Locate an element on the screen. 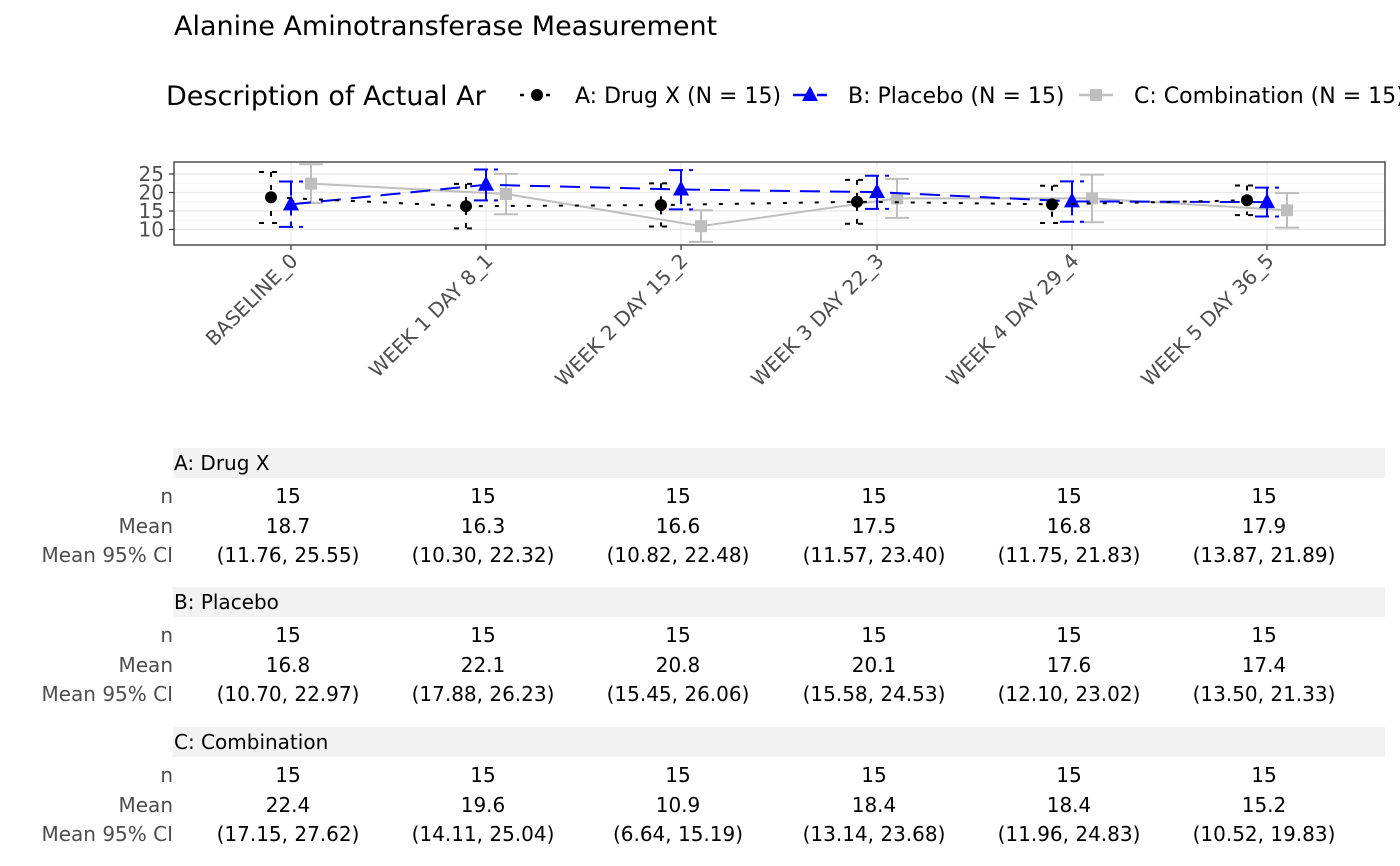 This screenshot has height=866, width=1400. x-tick-label-0: BASELINE_0 is located at coordinates (252, 300).